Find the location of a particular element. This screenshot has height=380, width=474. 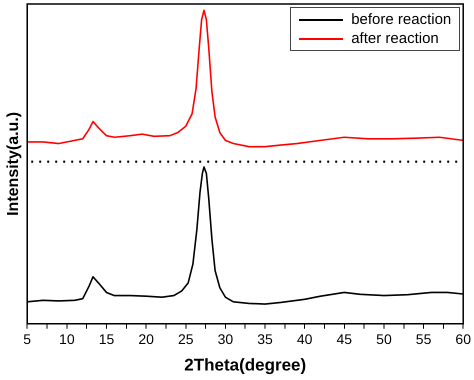

x-tick-label: 45 is located at coordinates (344, 339).